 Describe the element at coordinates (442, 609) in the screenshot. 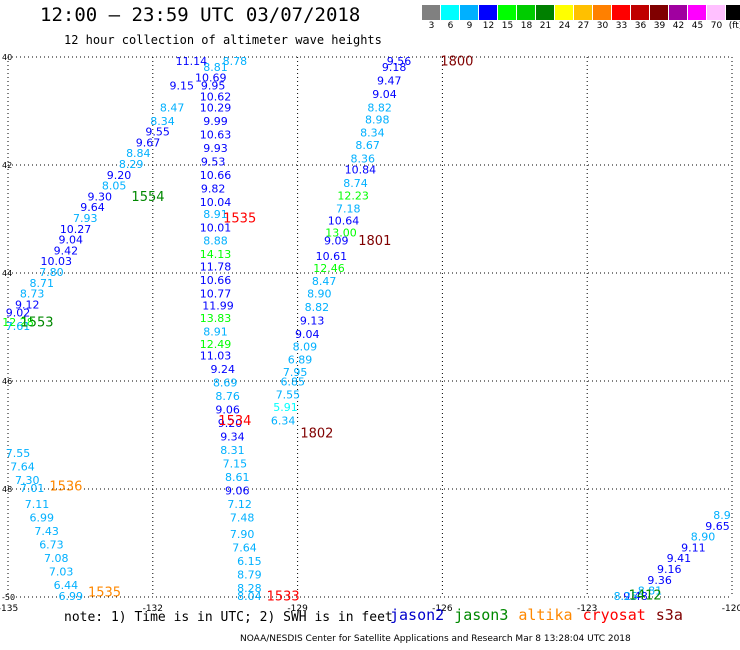

I see `x-tick-label: -126` at that location.